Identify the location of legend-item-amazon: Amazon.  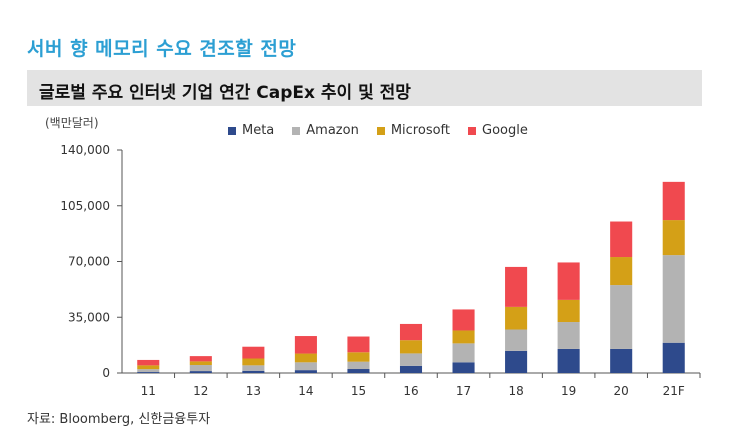
(325, 130).